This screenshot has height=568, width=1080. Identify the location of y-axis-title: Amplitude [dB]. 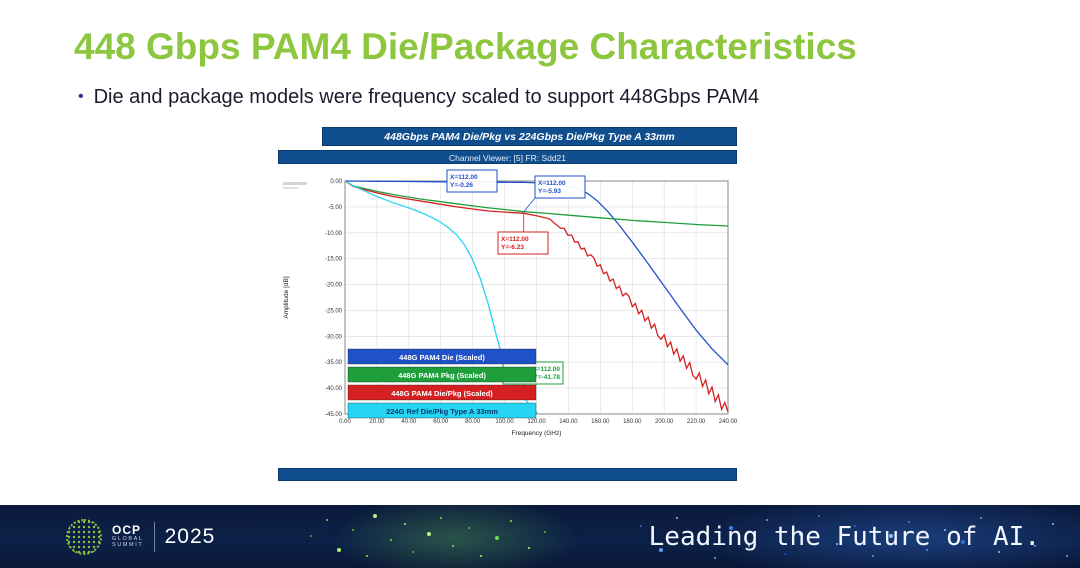
(286, 297).